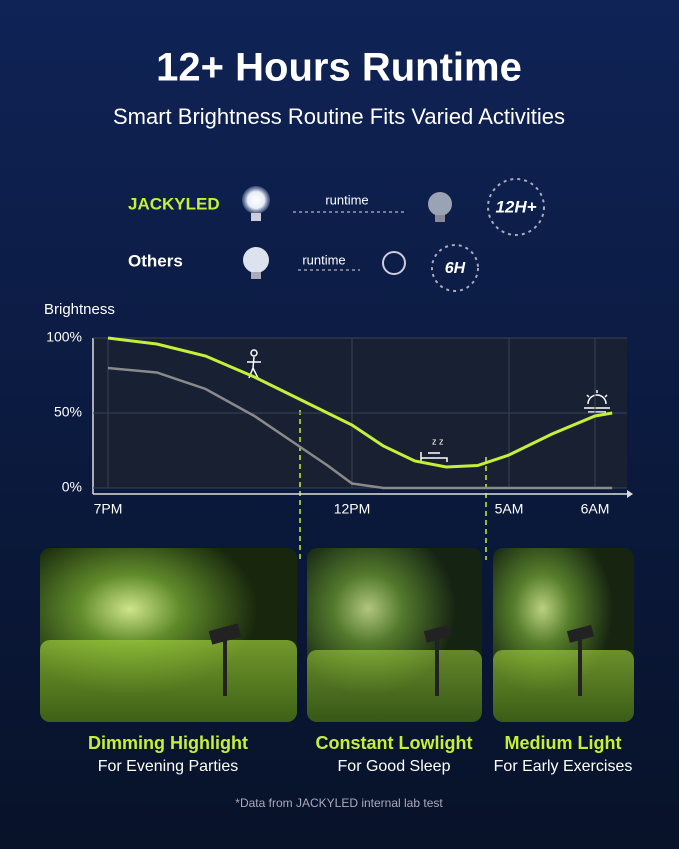  I want to click on scene-subtitle: For Good Sleep, so click(394, 766).